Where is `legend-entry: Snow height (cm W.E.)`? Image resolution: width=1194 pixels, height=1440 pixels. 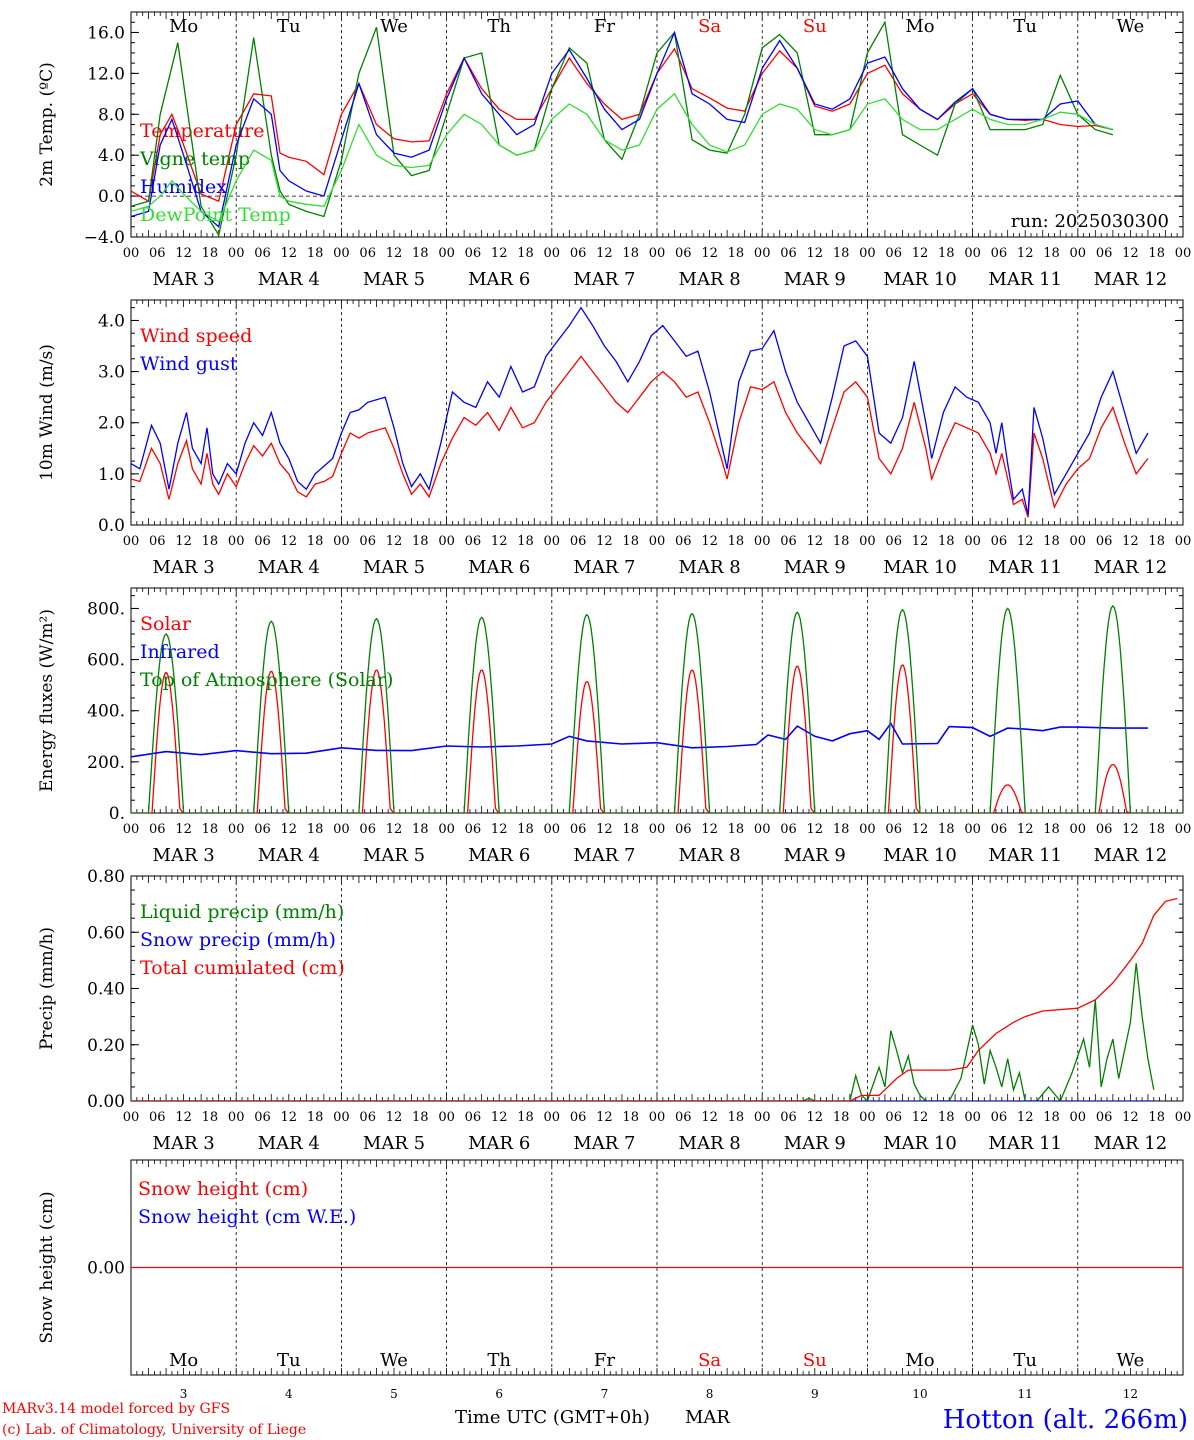 legend-entry: Snow height (cm W.E.) is located at coordinates (247, 1217).